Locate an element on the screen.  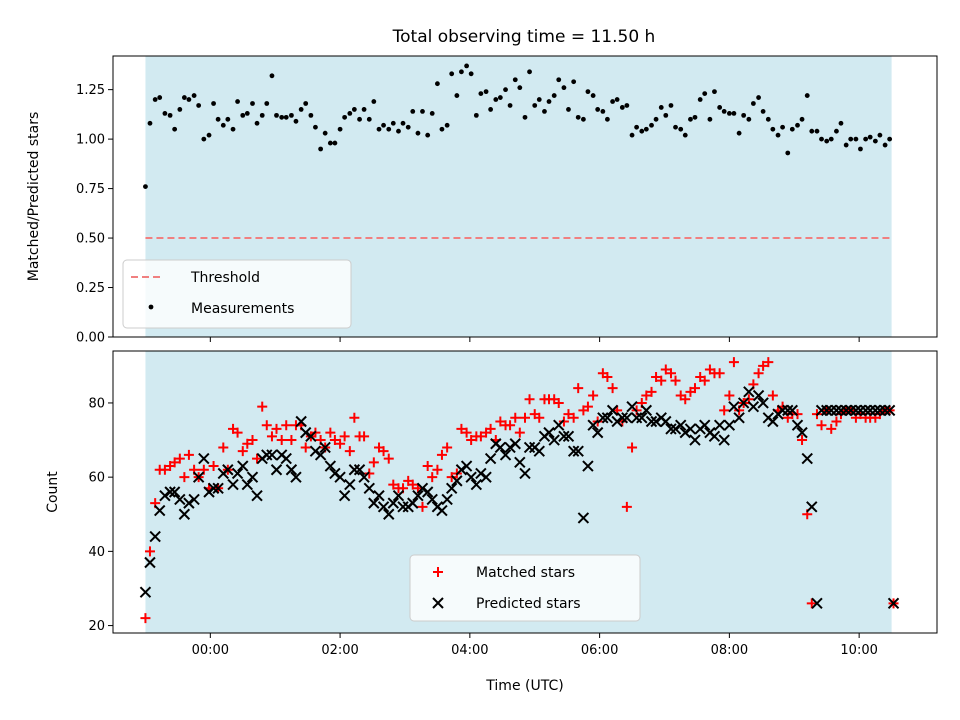
y-tick-label: 60 is located at coordinates (96, 478).